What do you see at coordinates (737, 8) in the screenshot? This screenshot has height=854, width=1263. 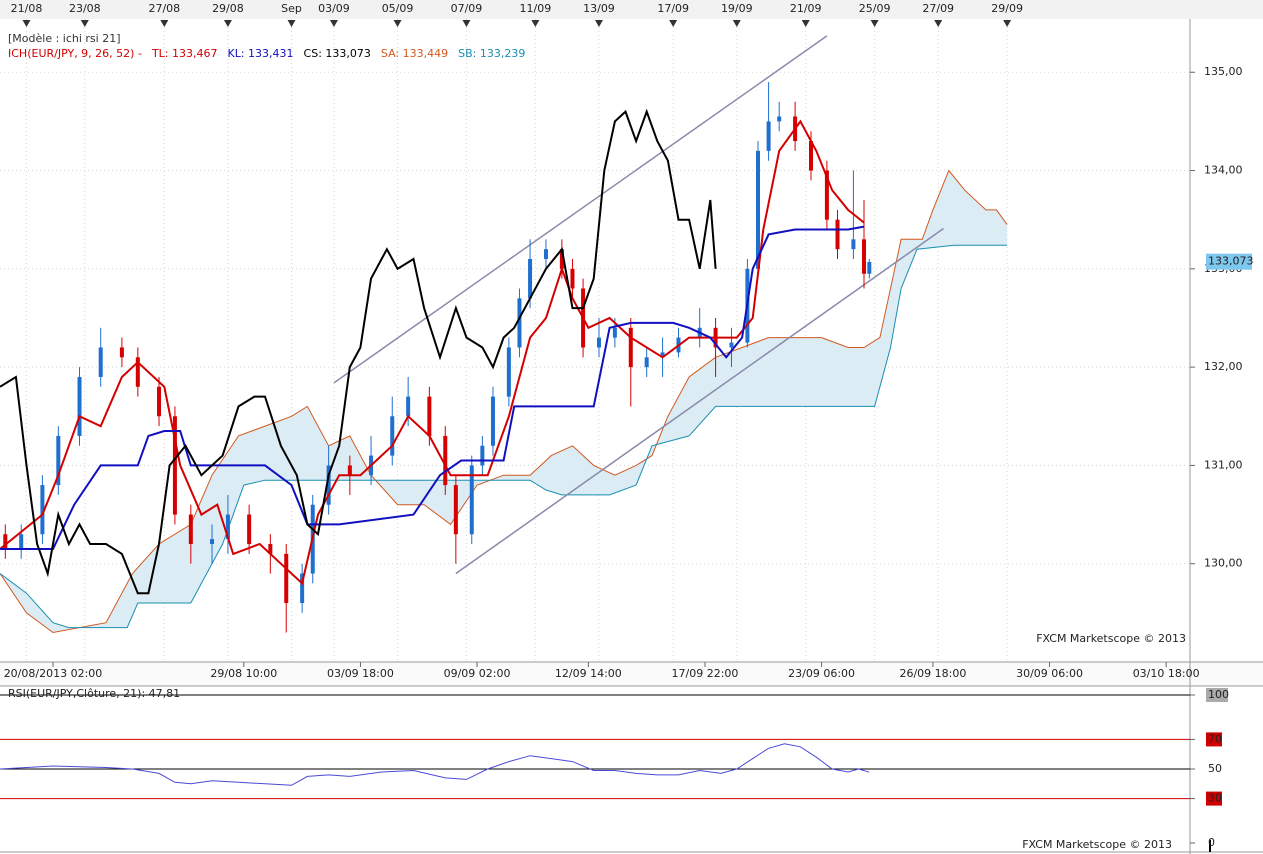 I see `top-tick-label: 19/09` at bounding box center [737, 8].